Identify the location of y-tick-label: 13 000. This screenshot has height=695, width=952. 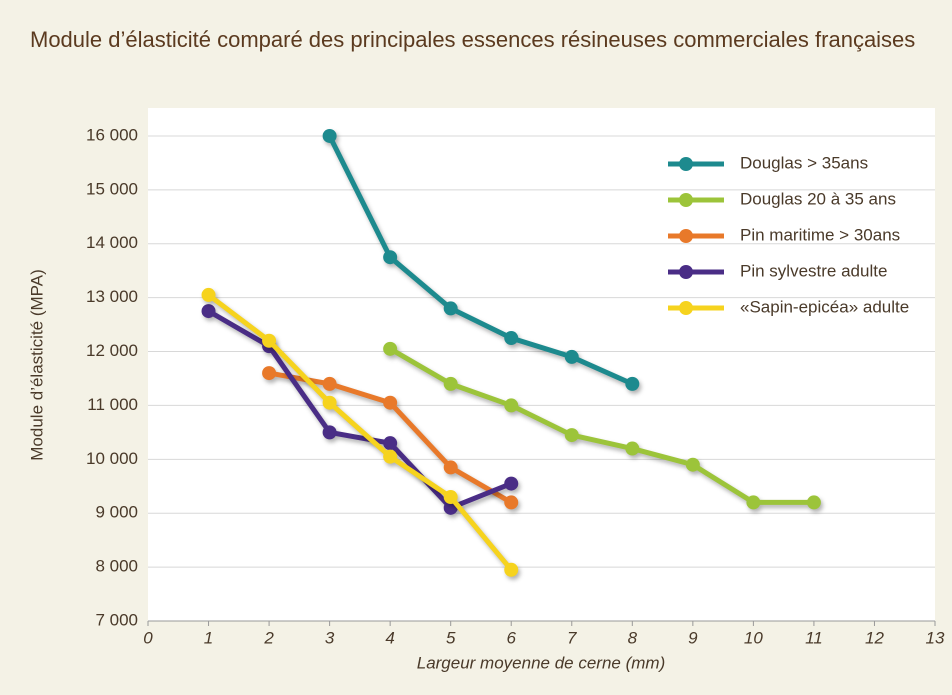
(112, 296).